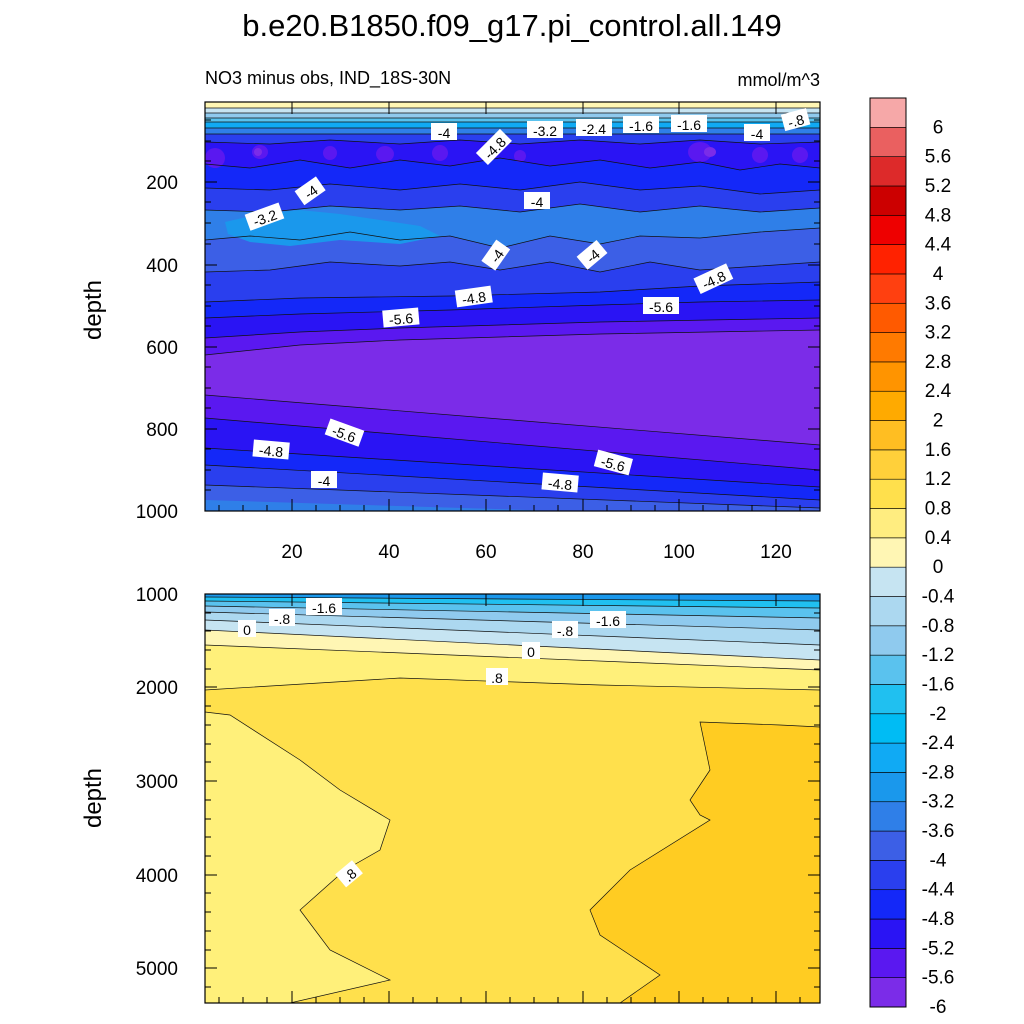  I want to click on top-y-axis-label: depth, so click(93, 310).